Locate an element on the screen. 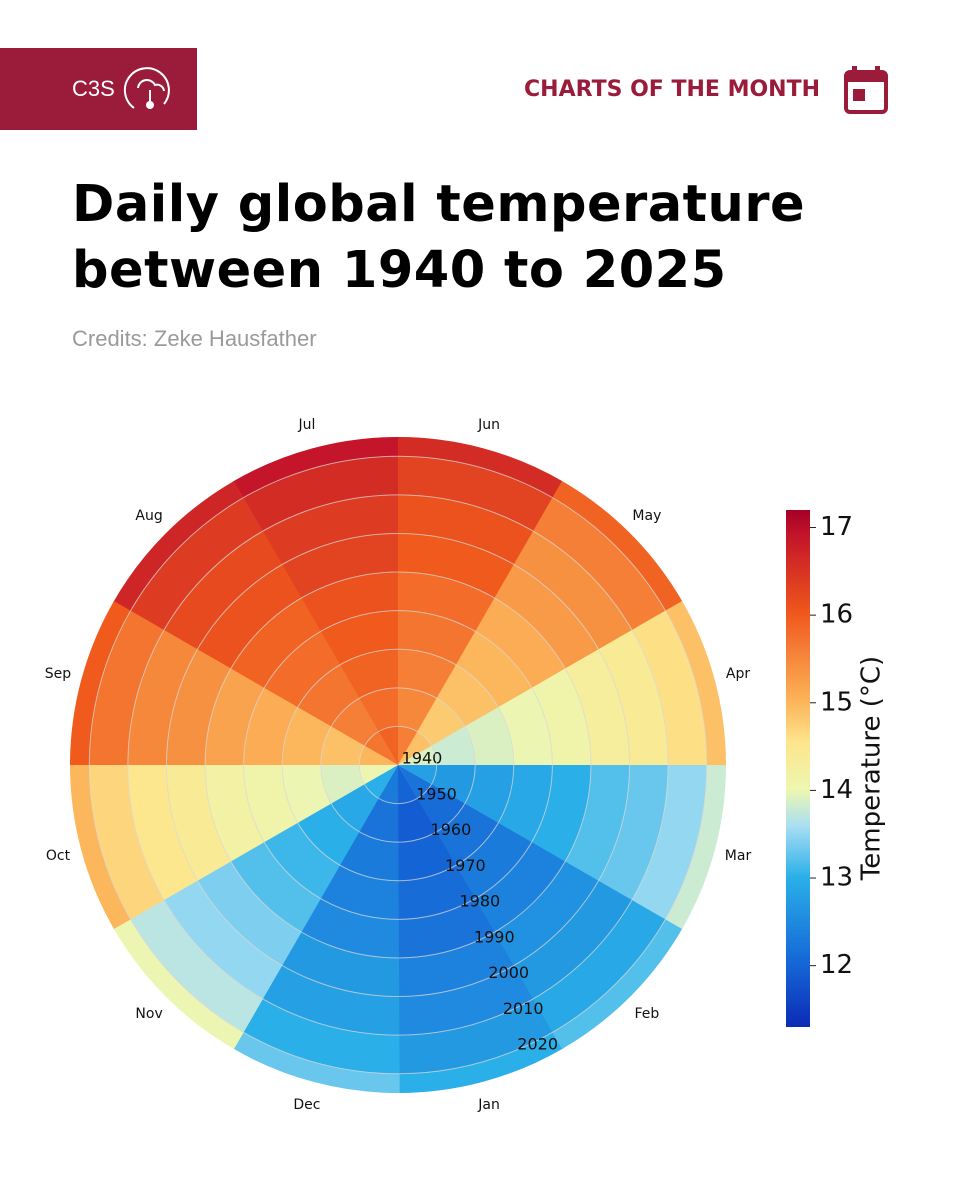  r-tick-label: 1940 is located at coordinates (422, 758).